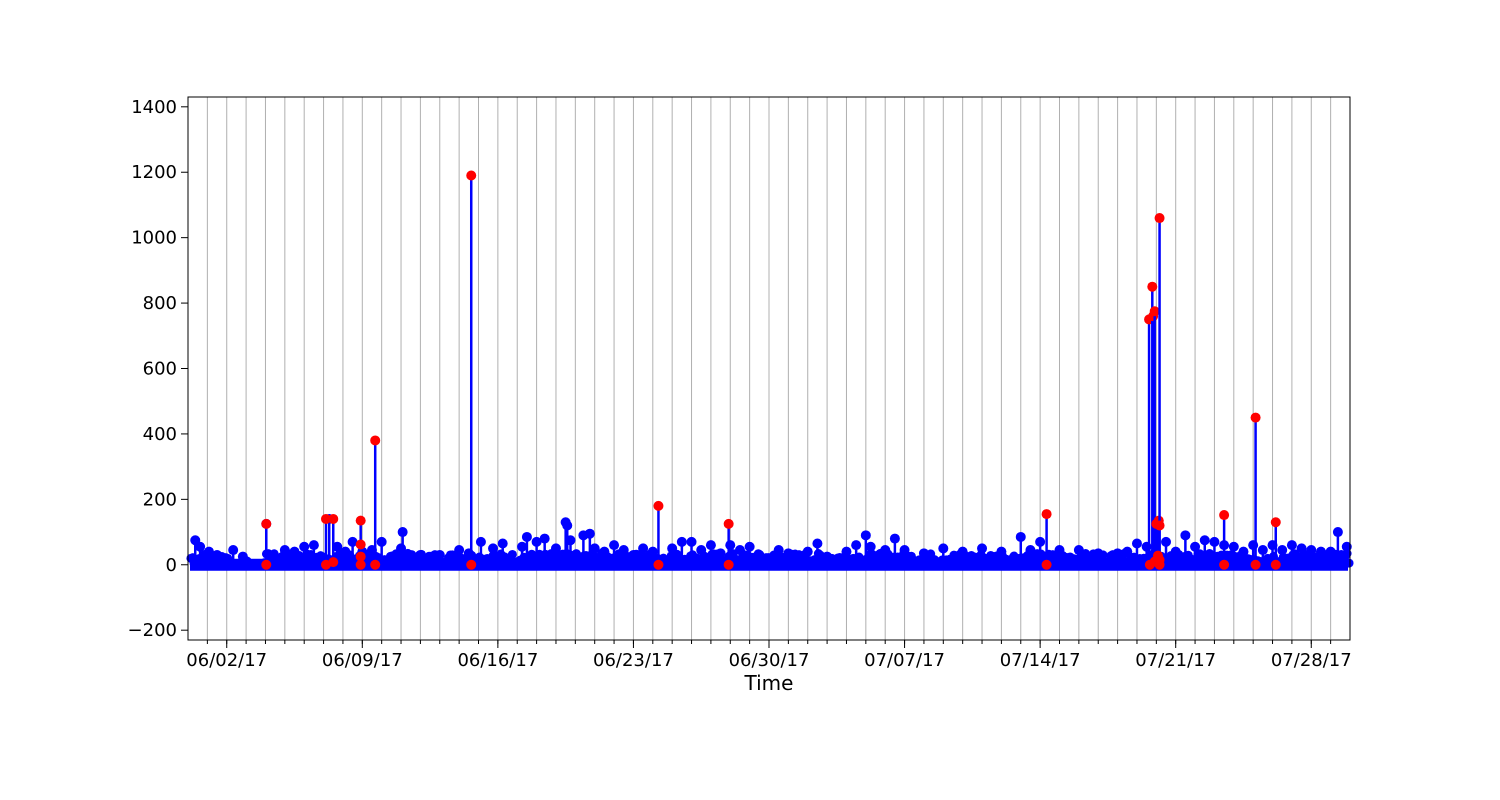  What do you see at coordinates (160, 369) in the screenshot?
I see `y-tick-label: 600` at bounding box center [160, 369].